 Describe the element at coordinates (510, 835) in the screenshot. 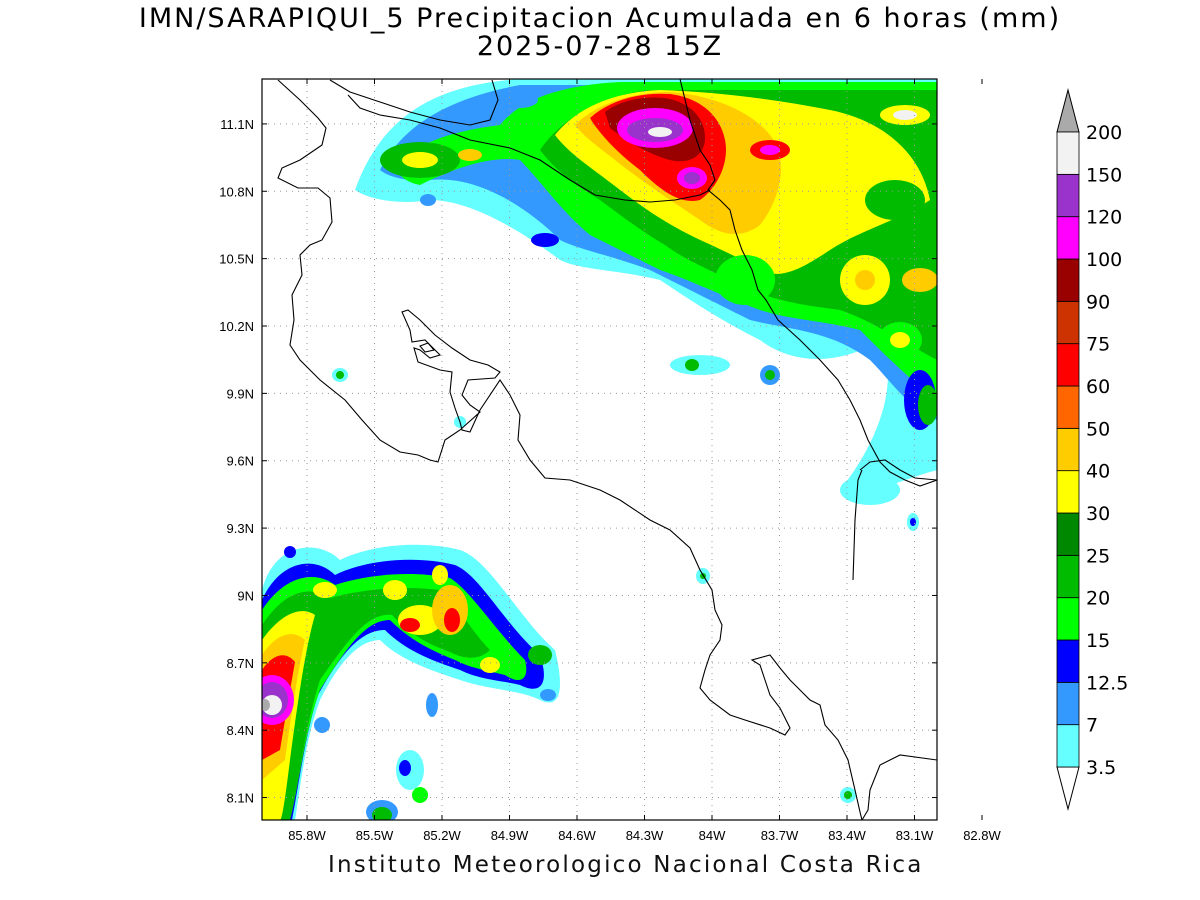

I see `lon-tick-label: 84.9W` at that location.